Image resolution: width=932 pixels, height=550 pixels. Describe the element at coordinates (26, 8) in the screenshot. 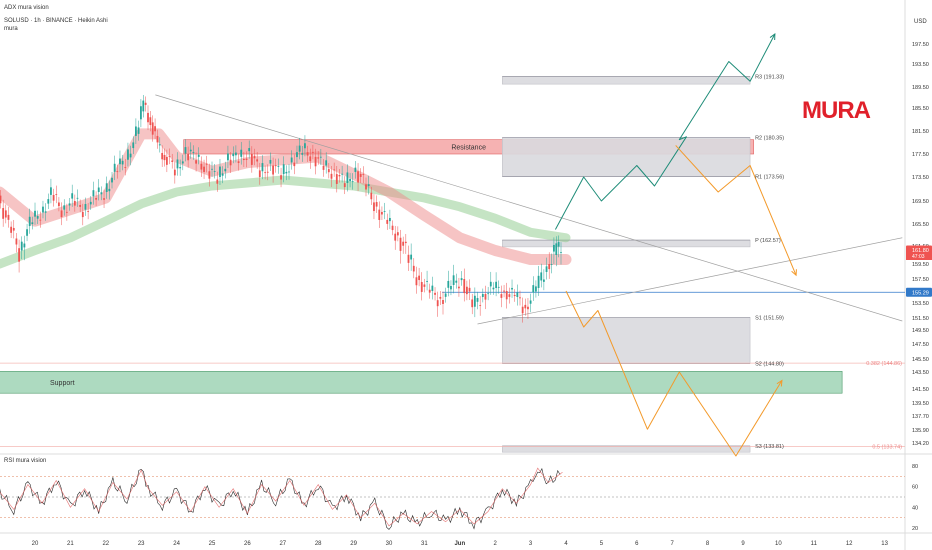

I see `script-title: ADX mura vision` at that location.